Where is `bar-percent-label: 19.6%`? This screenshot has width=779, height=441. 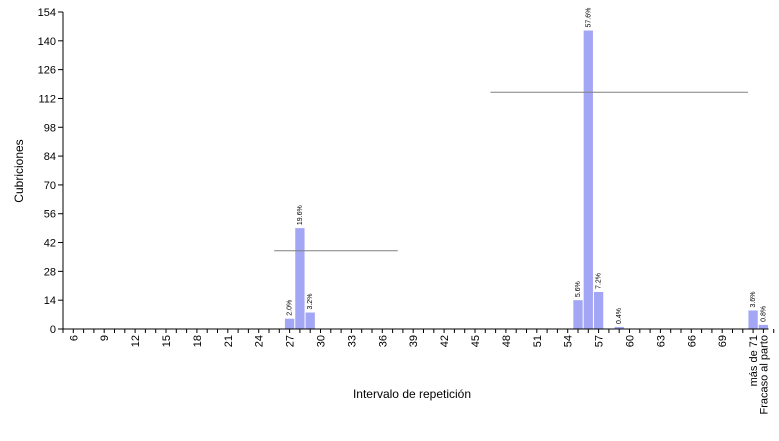 bar-percent-label: 19.6% is located at coordinates (300, 215).